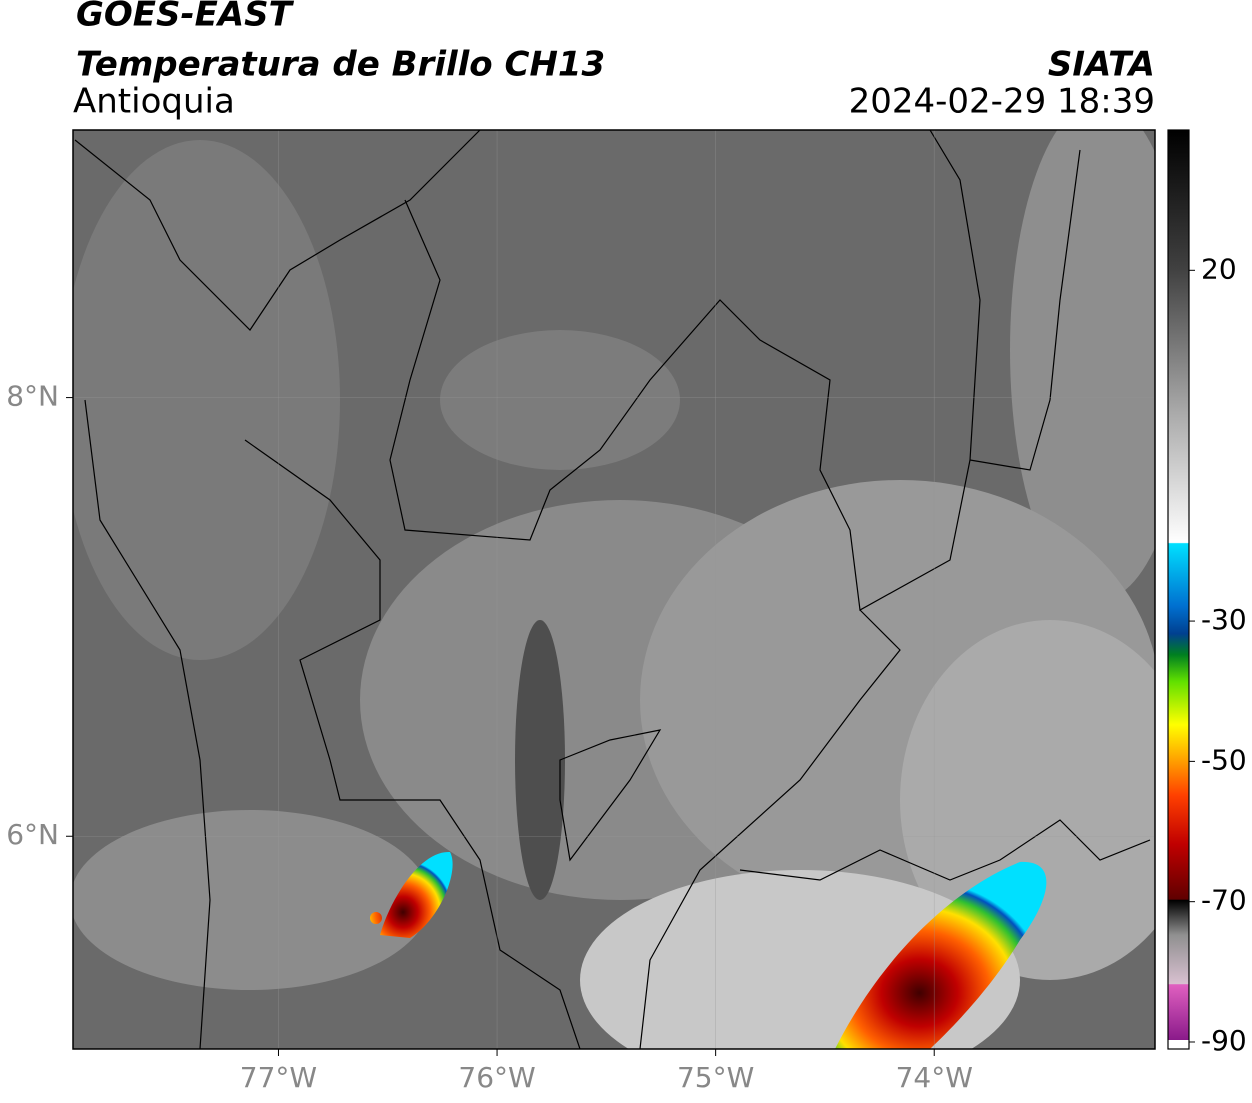 The width and height of the screenshot is (1252, 1103). What do you see at coordinates (1101, 65) in the screenshot?
I see `source: SIATA` at bounding box center [1101, 65].